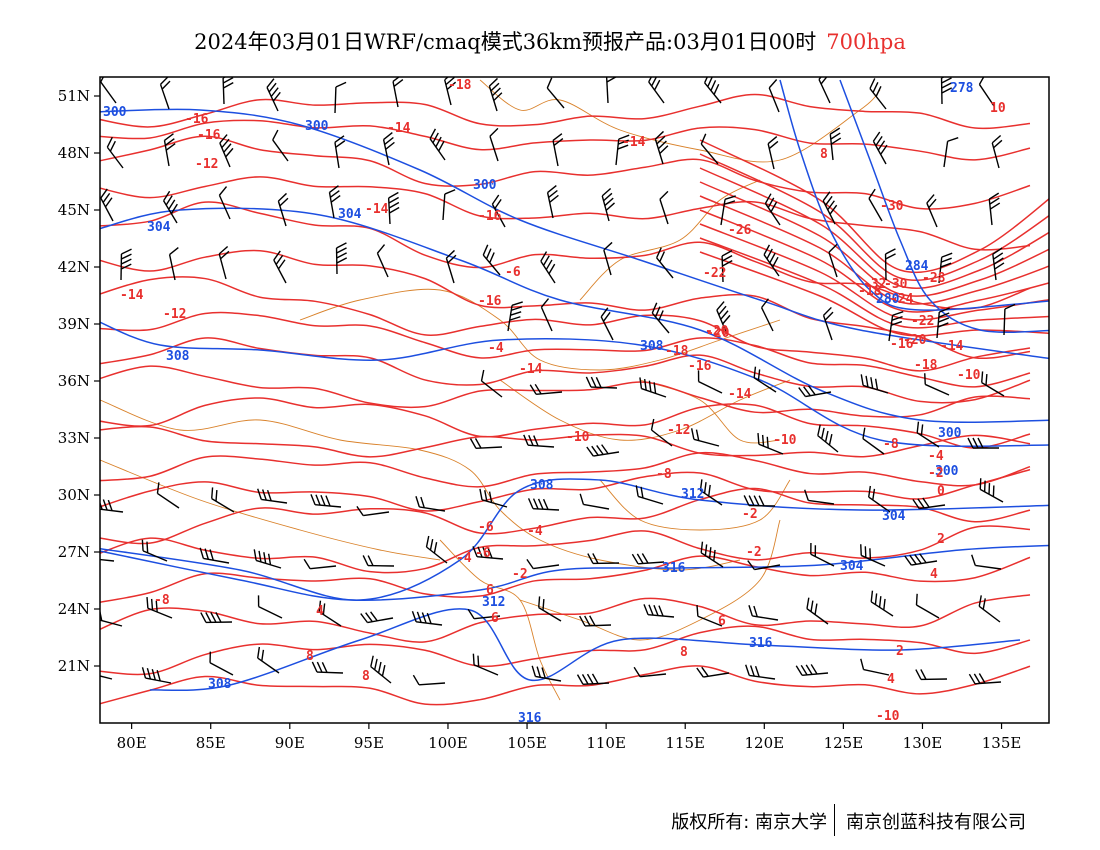  Describe the element at coordinates (606, 743) in the screenshot. I see `x-tick-label: 110E` at that location.